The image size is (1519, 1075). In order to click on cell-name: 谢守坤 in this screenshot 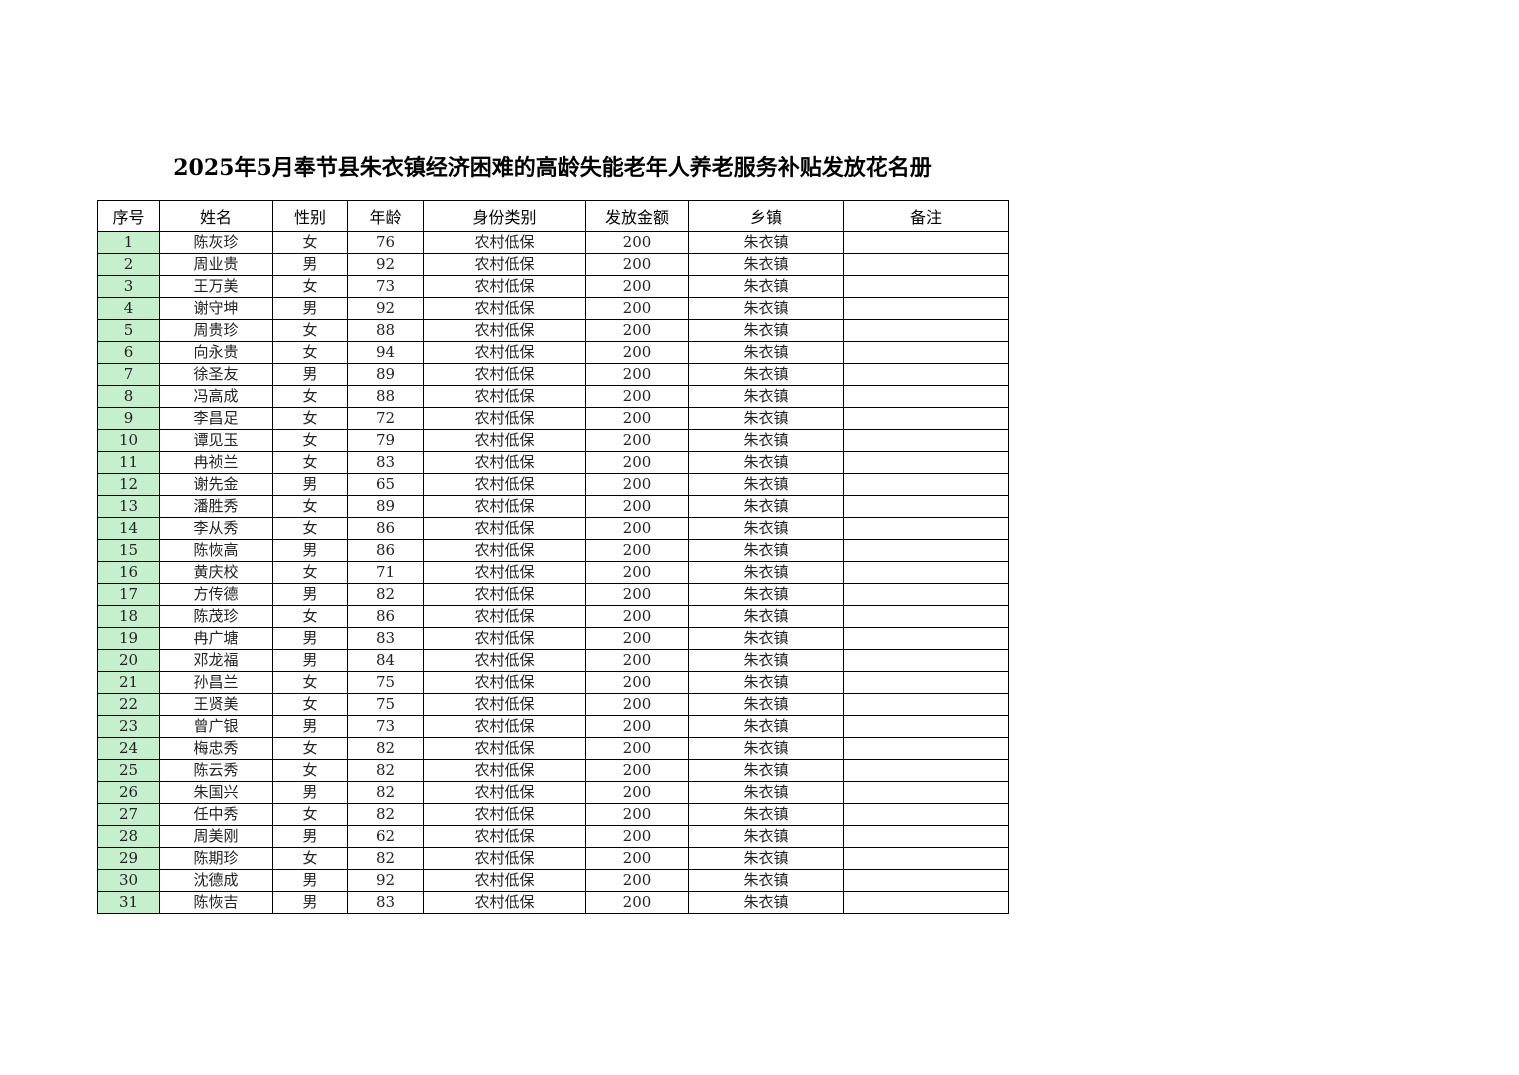, I will do `click(216, 308)`.